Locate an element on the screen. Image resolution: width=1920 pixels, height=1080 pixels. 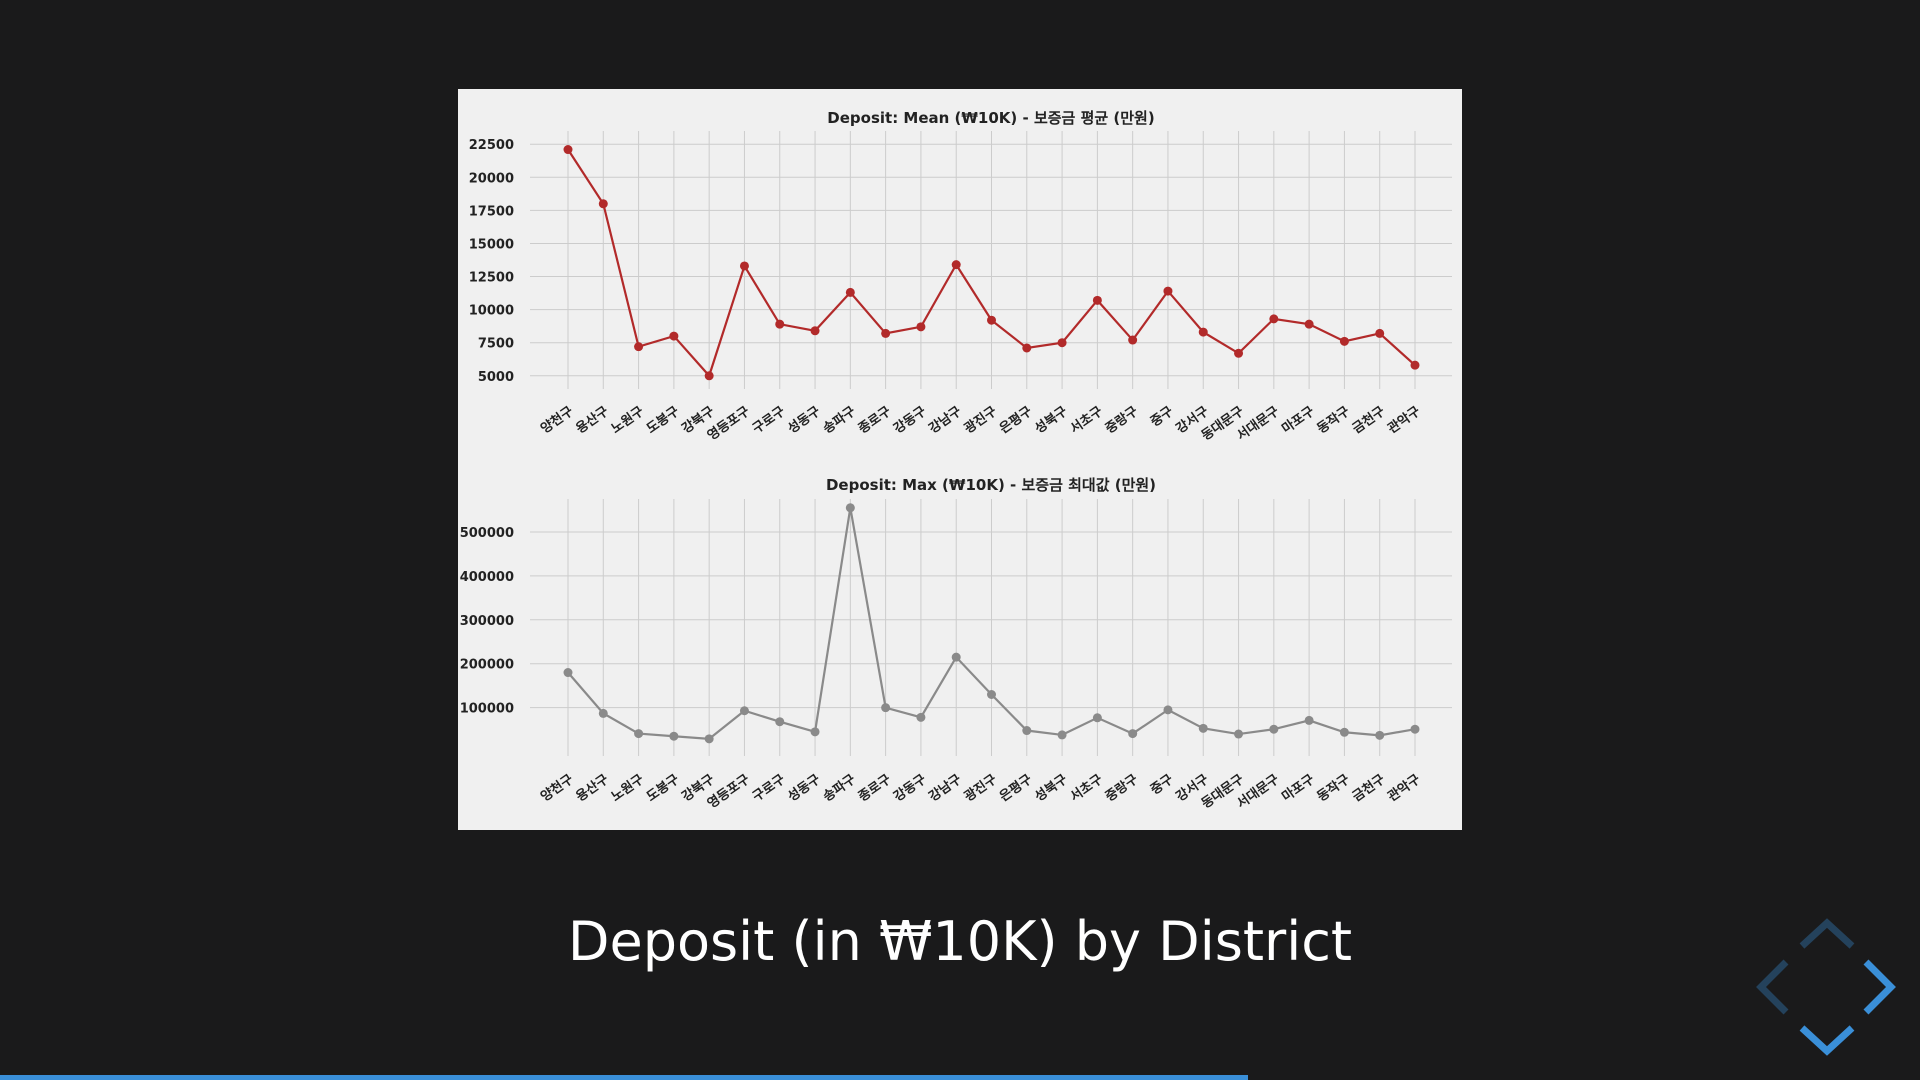
x-tick-label: 송파구 is located at coordinates (840, 788).